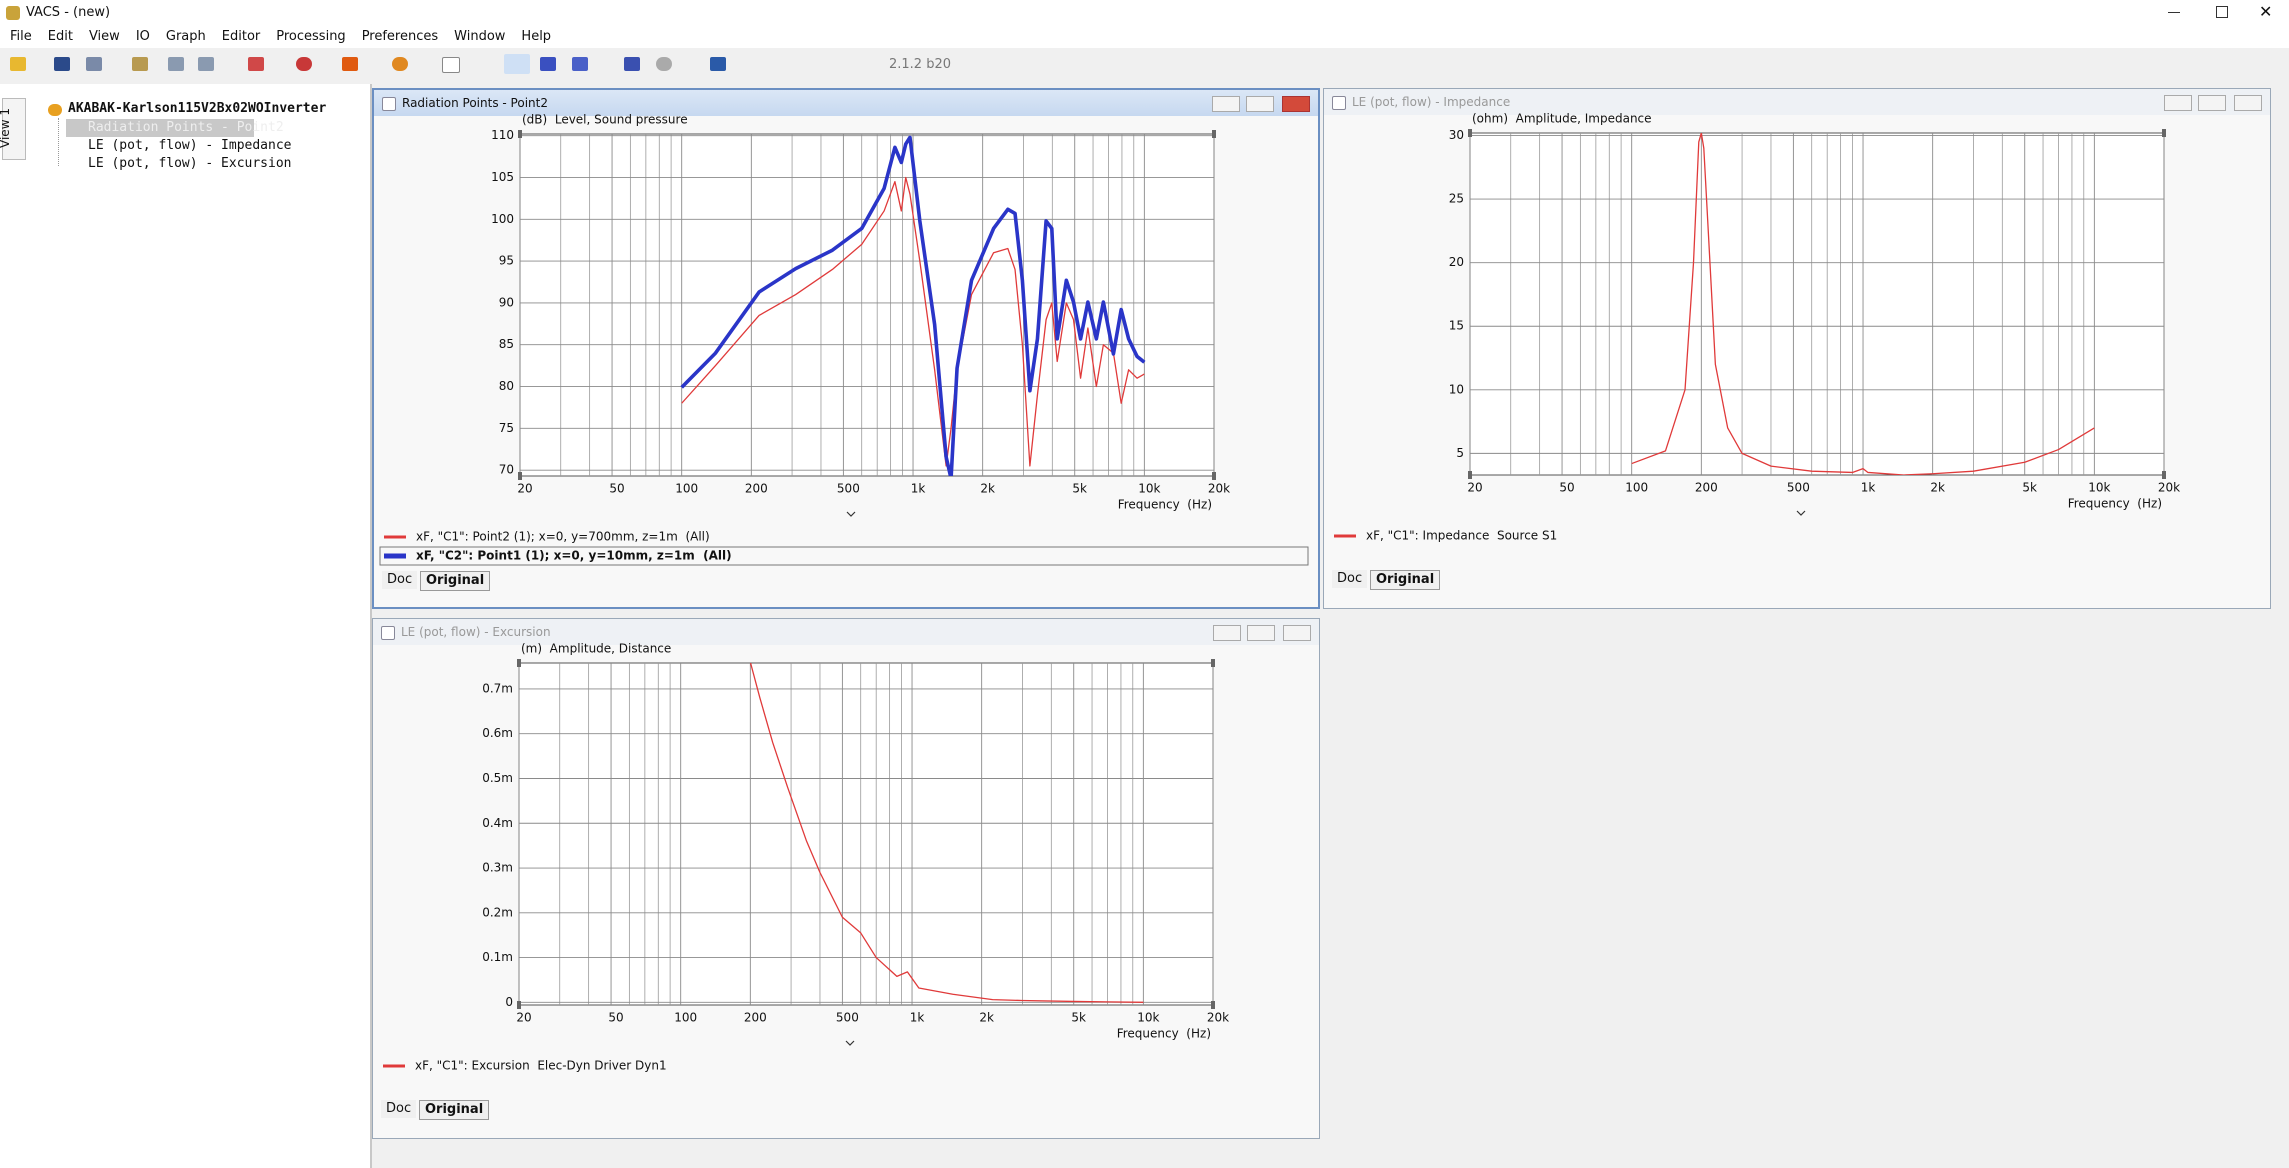 The image size is (2289, 1168). What do you see at coordinates (605, 120) in the screenshot?
I see `y-axis-label: (dB) Level, Sound pressure` at bounding box center [605, 120].